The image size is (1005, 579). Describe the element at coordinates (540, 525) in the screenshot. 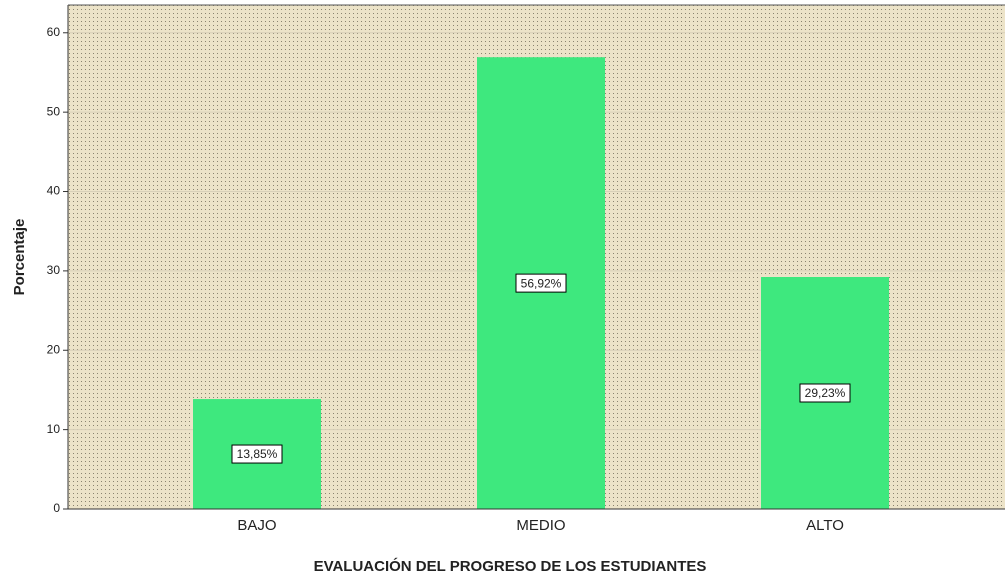

I see `x-tick-label: MEDIO` at that location.